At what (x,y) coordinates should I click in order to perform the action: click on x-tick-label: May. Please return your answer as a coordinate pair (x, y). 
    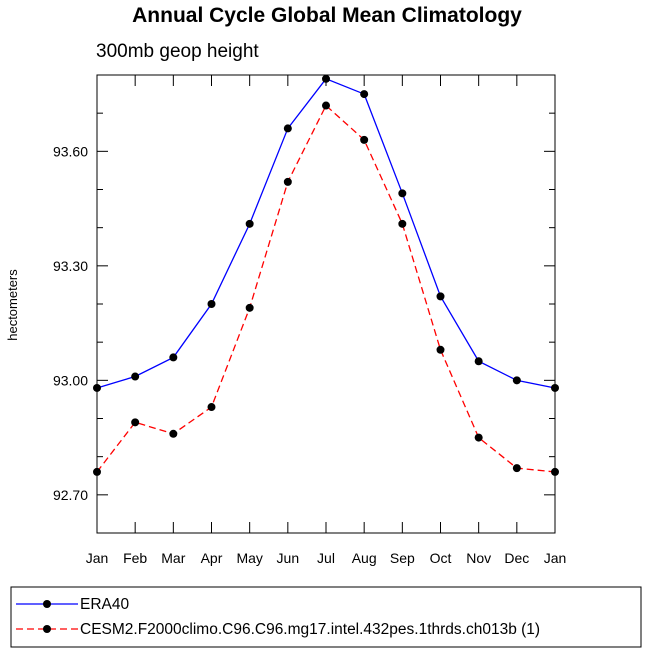
    Looking at the image, I should click on (249, 558).